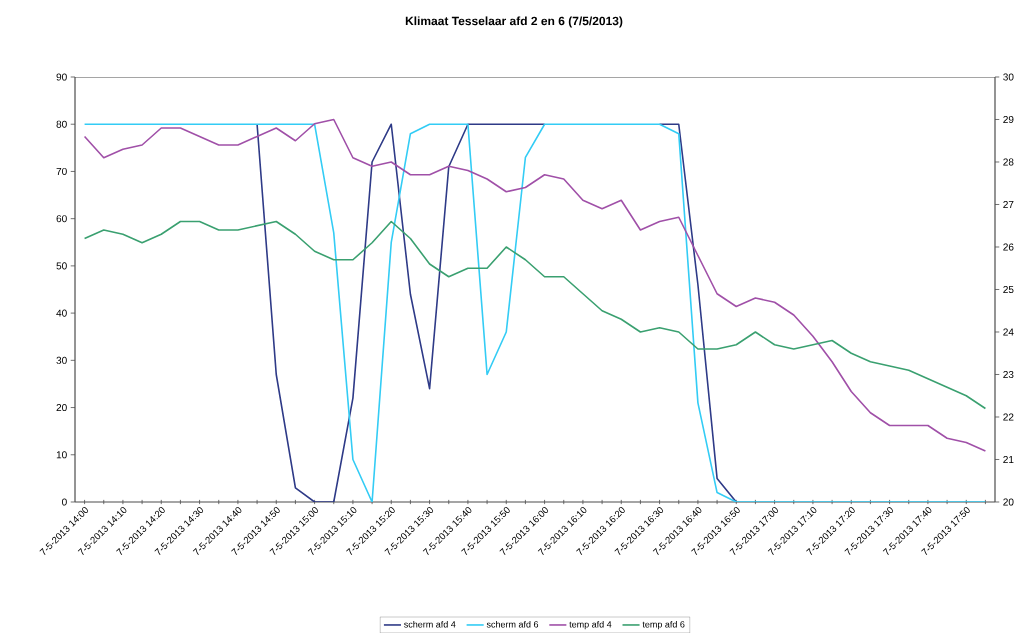 This screenshot has height=633, width=1029. Describe the element at coordinates (61, 219) in the screenshot. I see `y-tick-label: 60` at that location.